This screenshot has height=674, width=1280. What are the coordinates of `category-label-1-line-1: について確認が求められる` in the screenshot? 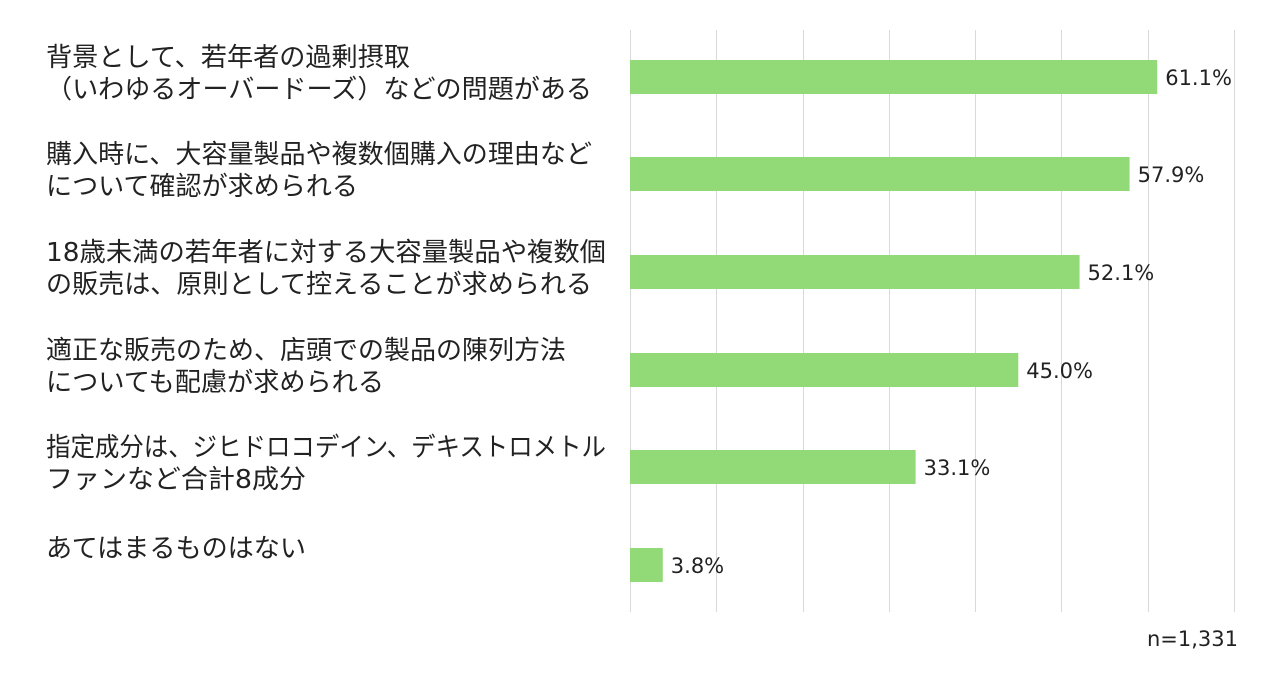 It's located at (202, 187).